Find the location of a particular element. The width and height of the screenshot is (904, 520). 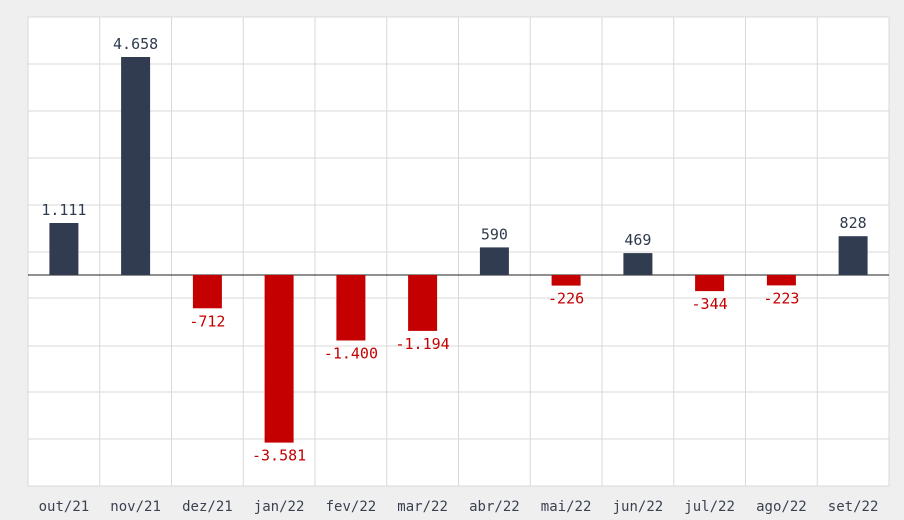

x-tick-label-jun-22: jun/22 is located at coordinates (638, 507).